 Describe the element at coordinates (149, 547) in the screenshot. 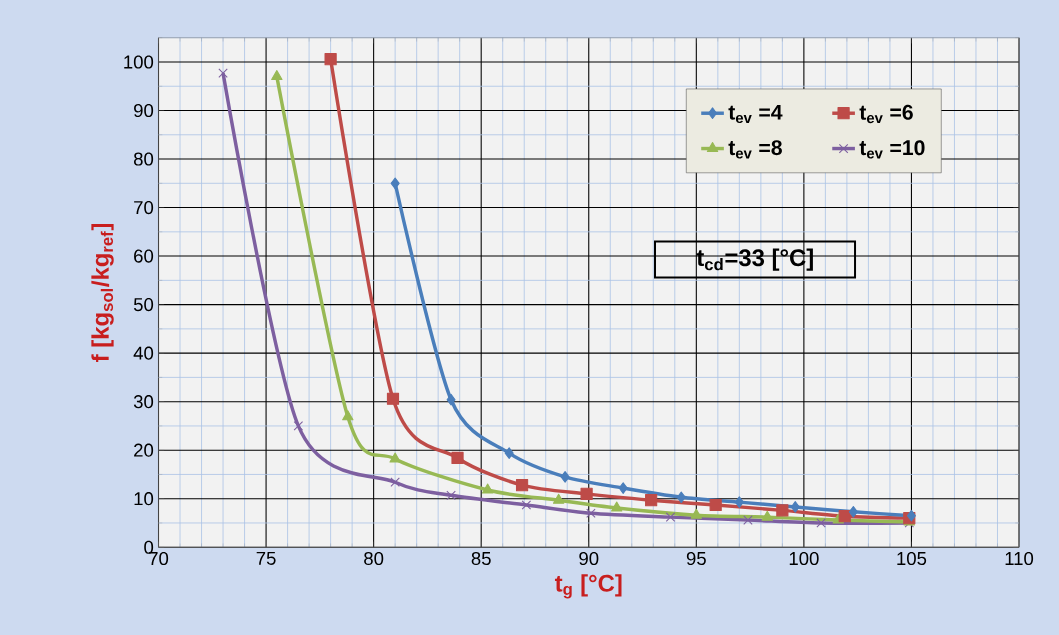

I see `y-tick-label: 0` at that location.